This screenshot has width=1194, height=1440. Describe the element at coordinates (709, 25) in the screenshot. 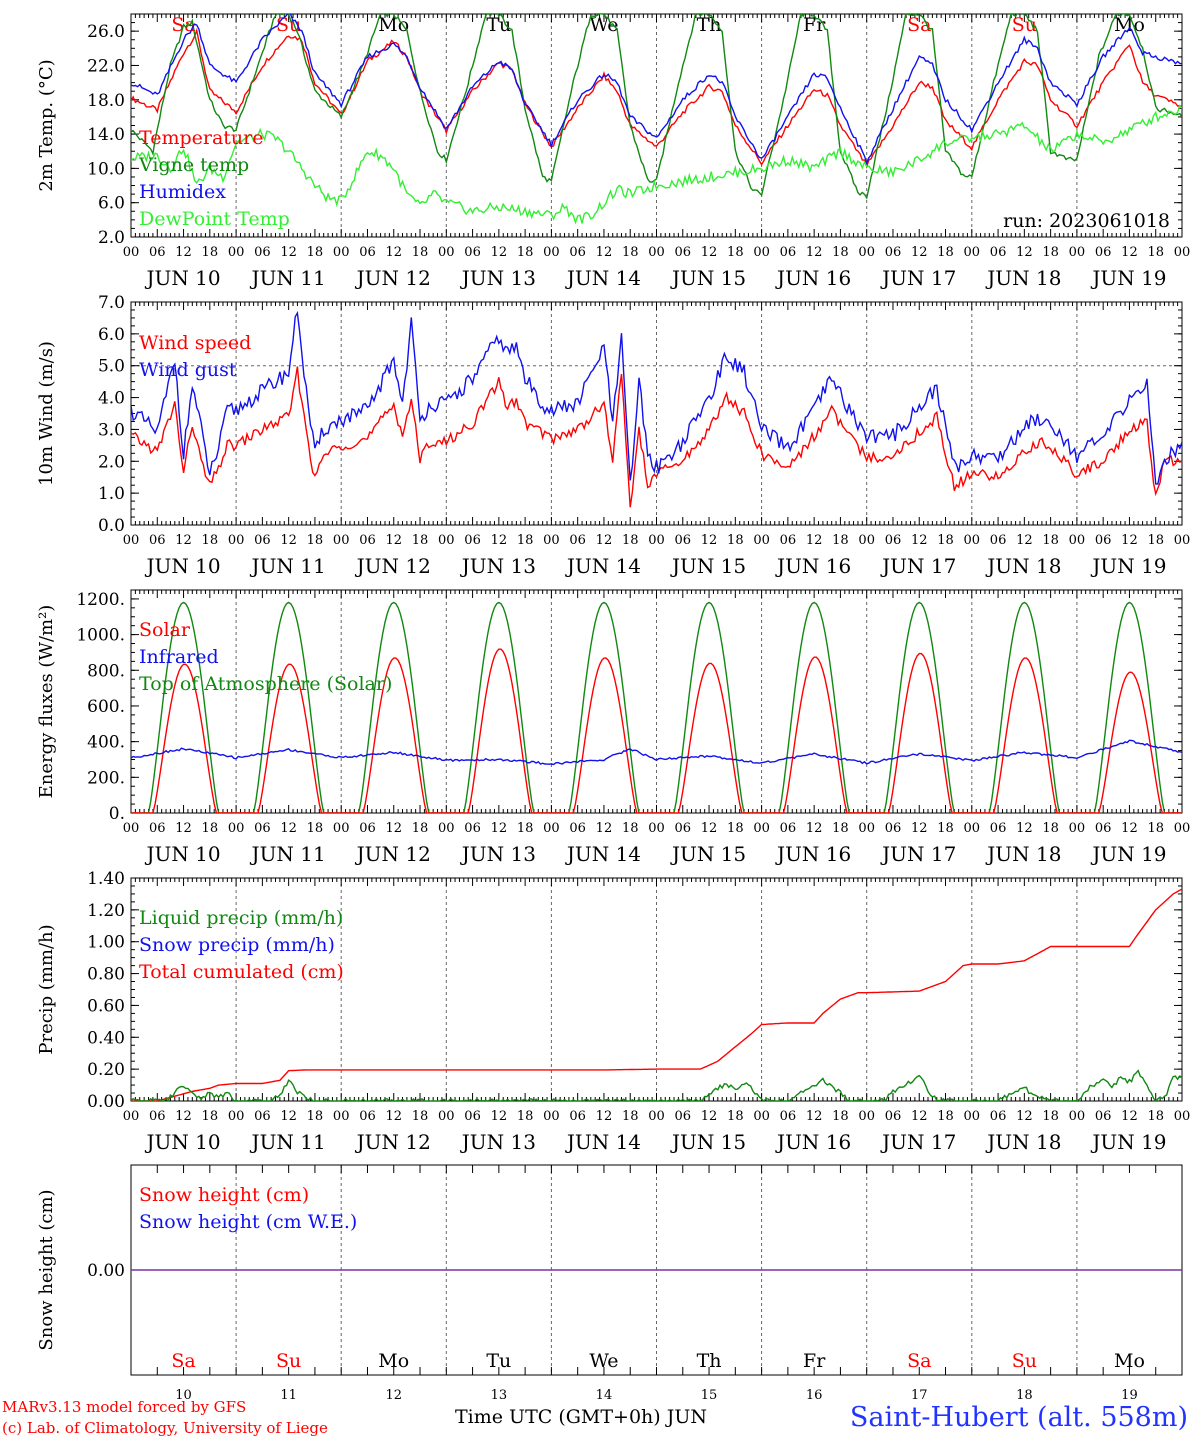

I see `weekday-label: Th` at that location.